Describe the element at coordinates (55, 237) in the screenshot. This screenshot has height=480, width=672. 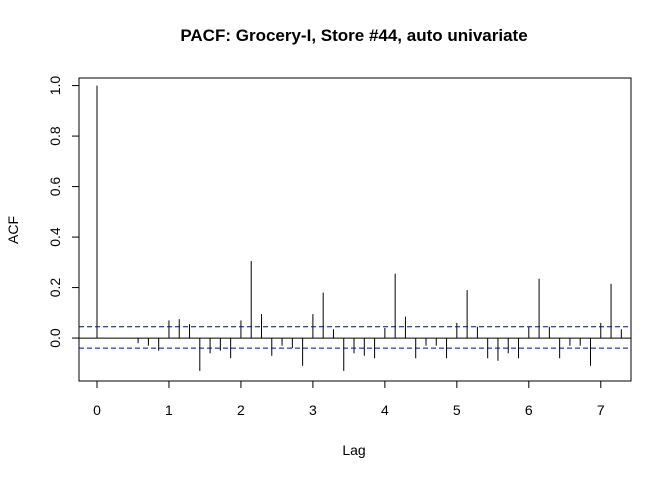
I see `y-tick-label: 0.4` at that location.